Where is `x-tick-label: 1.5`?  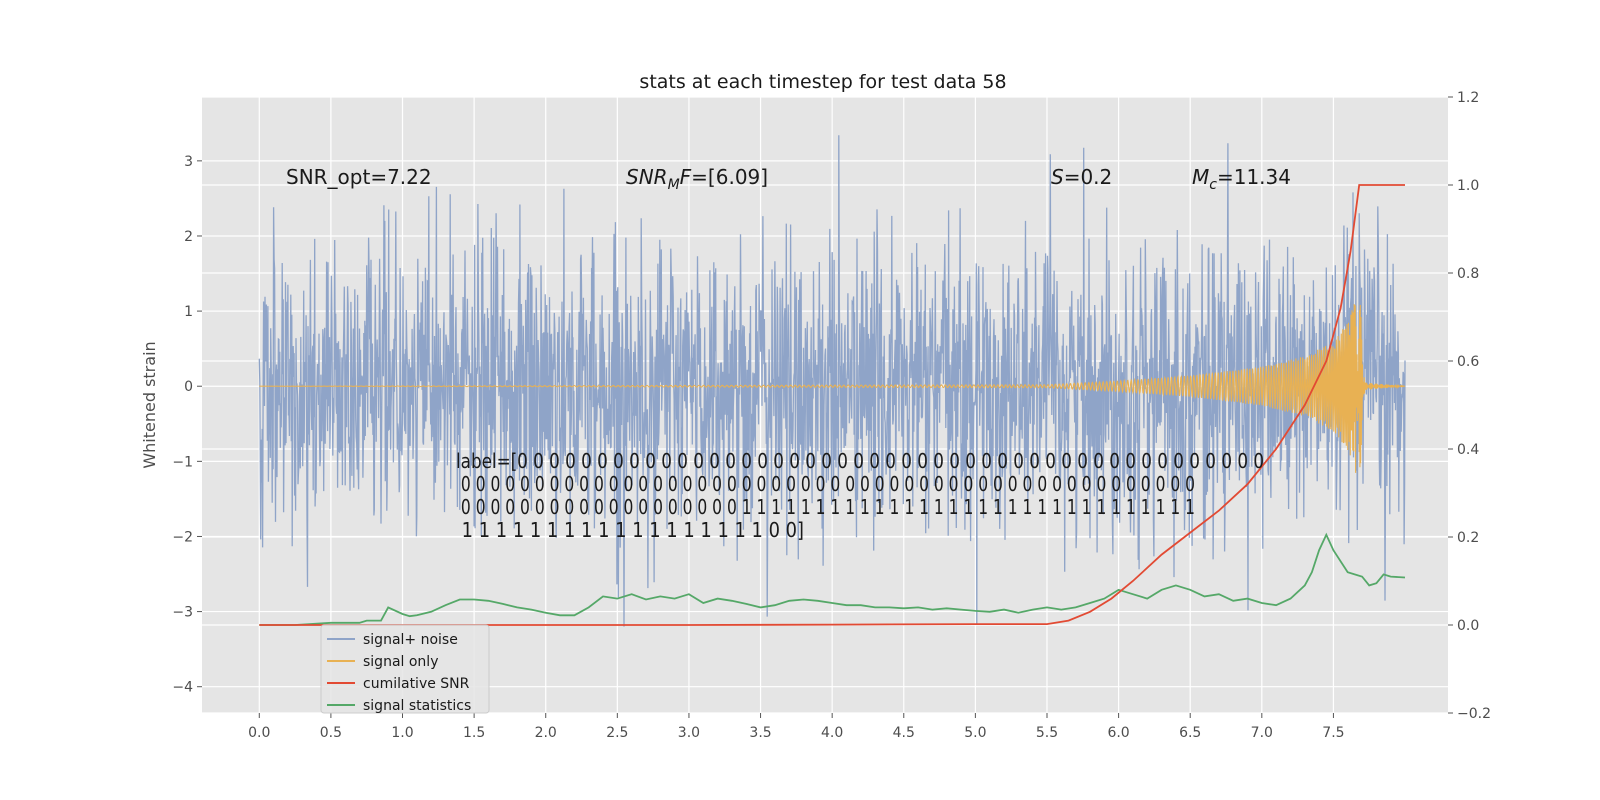 x-tick-label: 1.5 is located at coordinates (474, 733).